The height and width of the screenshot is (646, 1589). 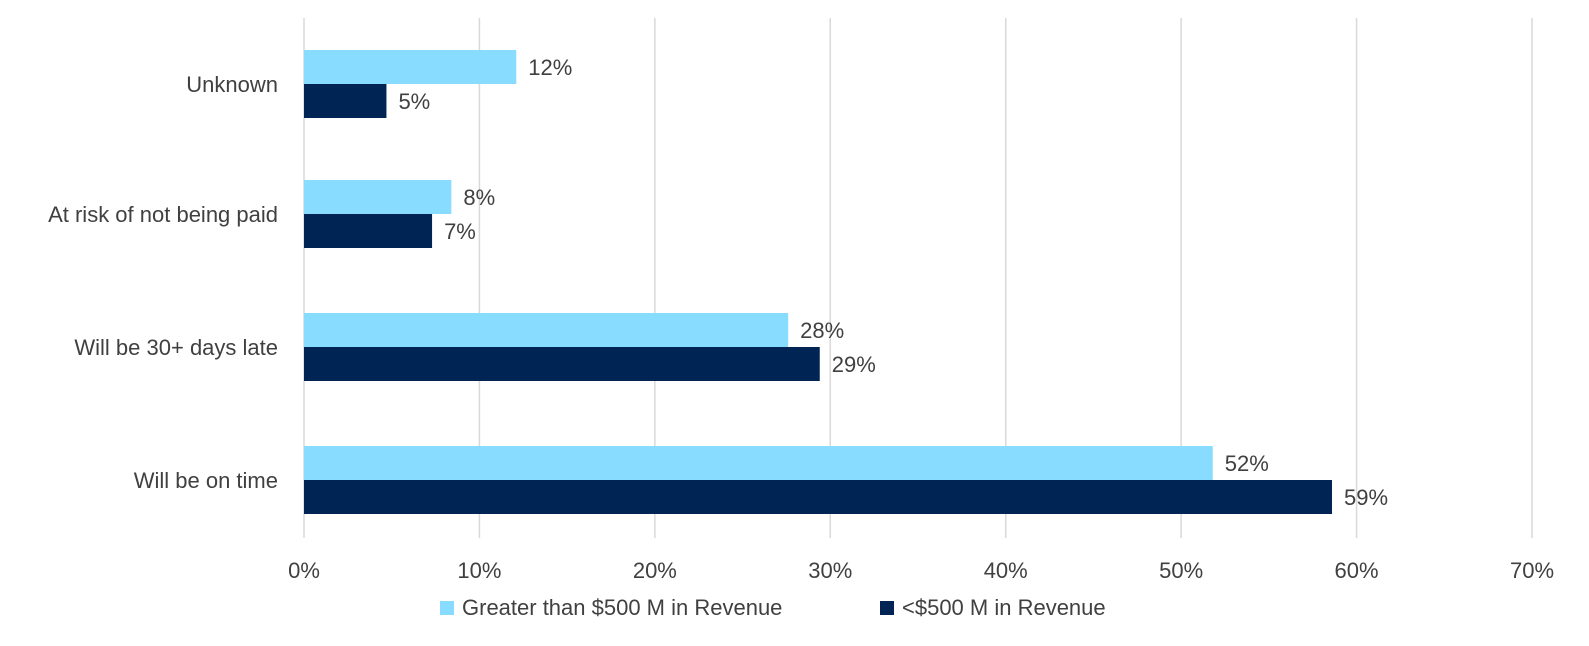 I want to click on data-label: 12%, so click(x=550, y=67).